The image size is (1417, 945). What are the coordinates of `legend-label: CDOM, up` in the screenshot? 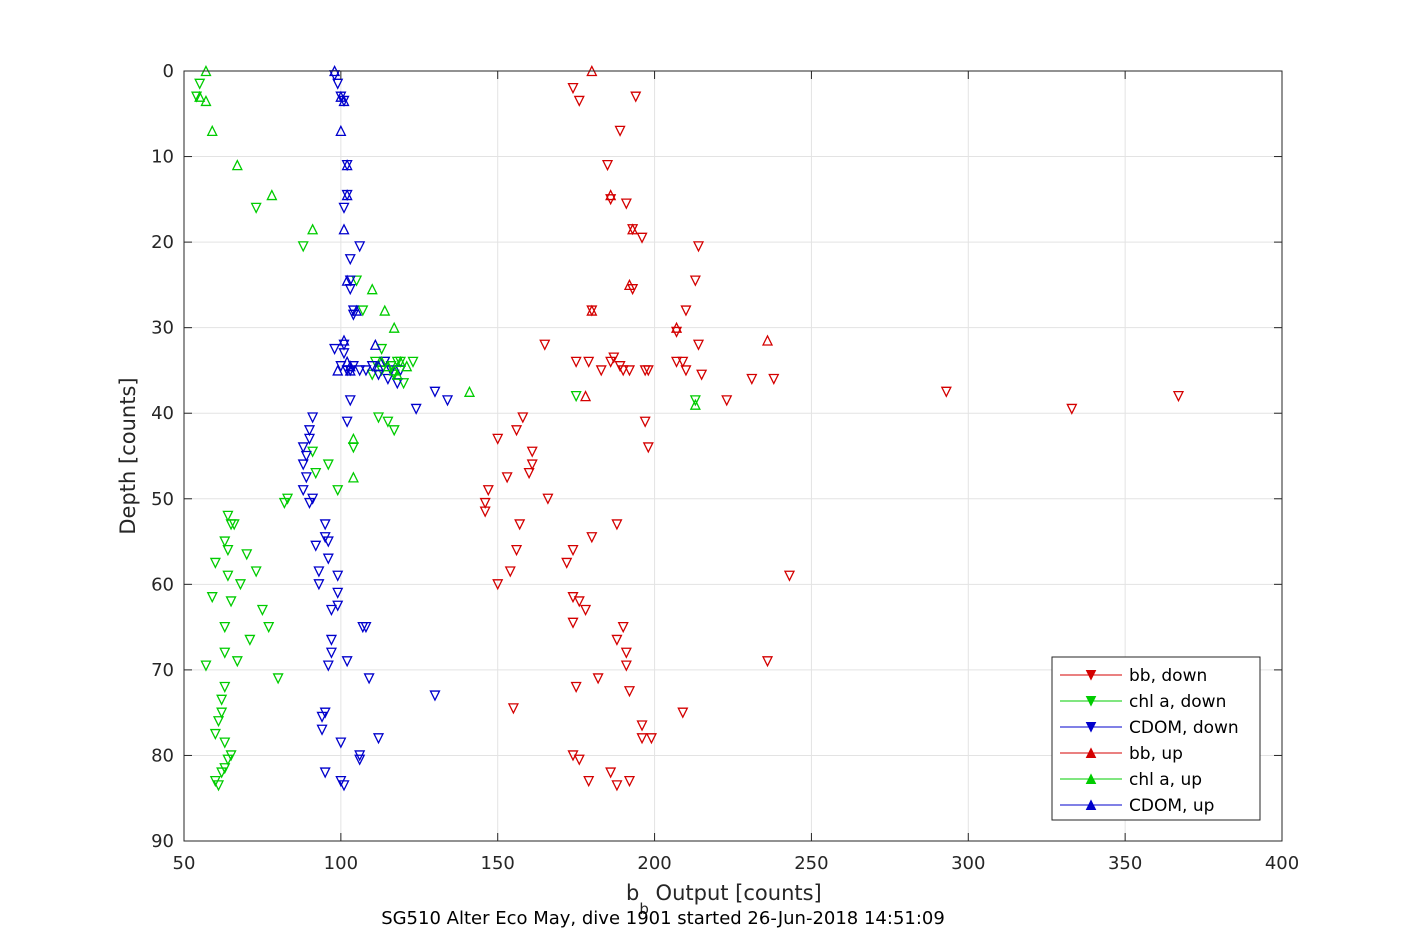 It's located at (1171, 806).